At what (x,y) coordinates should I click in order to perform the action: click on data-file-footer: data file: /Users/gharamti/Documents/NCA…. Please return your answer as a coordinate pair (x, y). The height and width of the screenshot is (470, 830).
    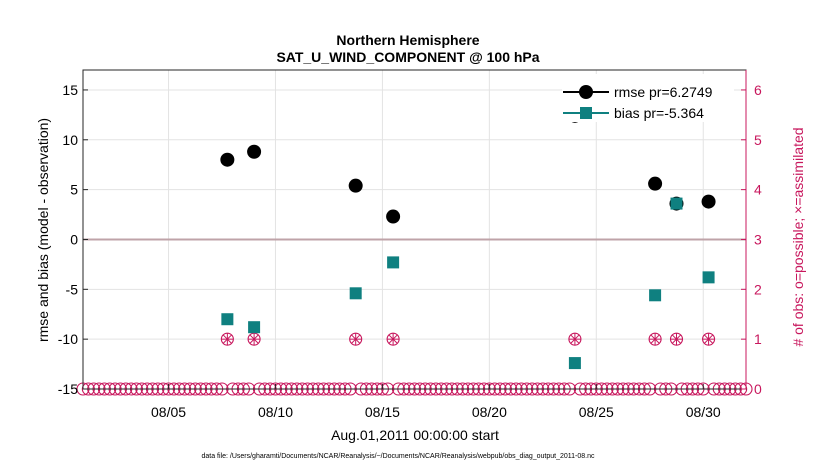
    Looking at the image, I should click on (398, 456).